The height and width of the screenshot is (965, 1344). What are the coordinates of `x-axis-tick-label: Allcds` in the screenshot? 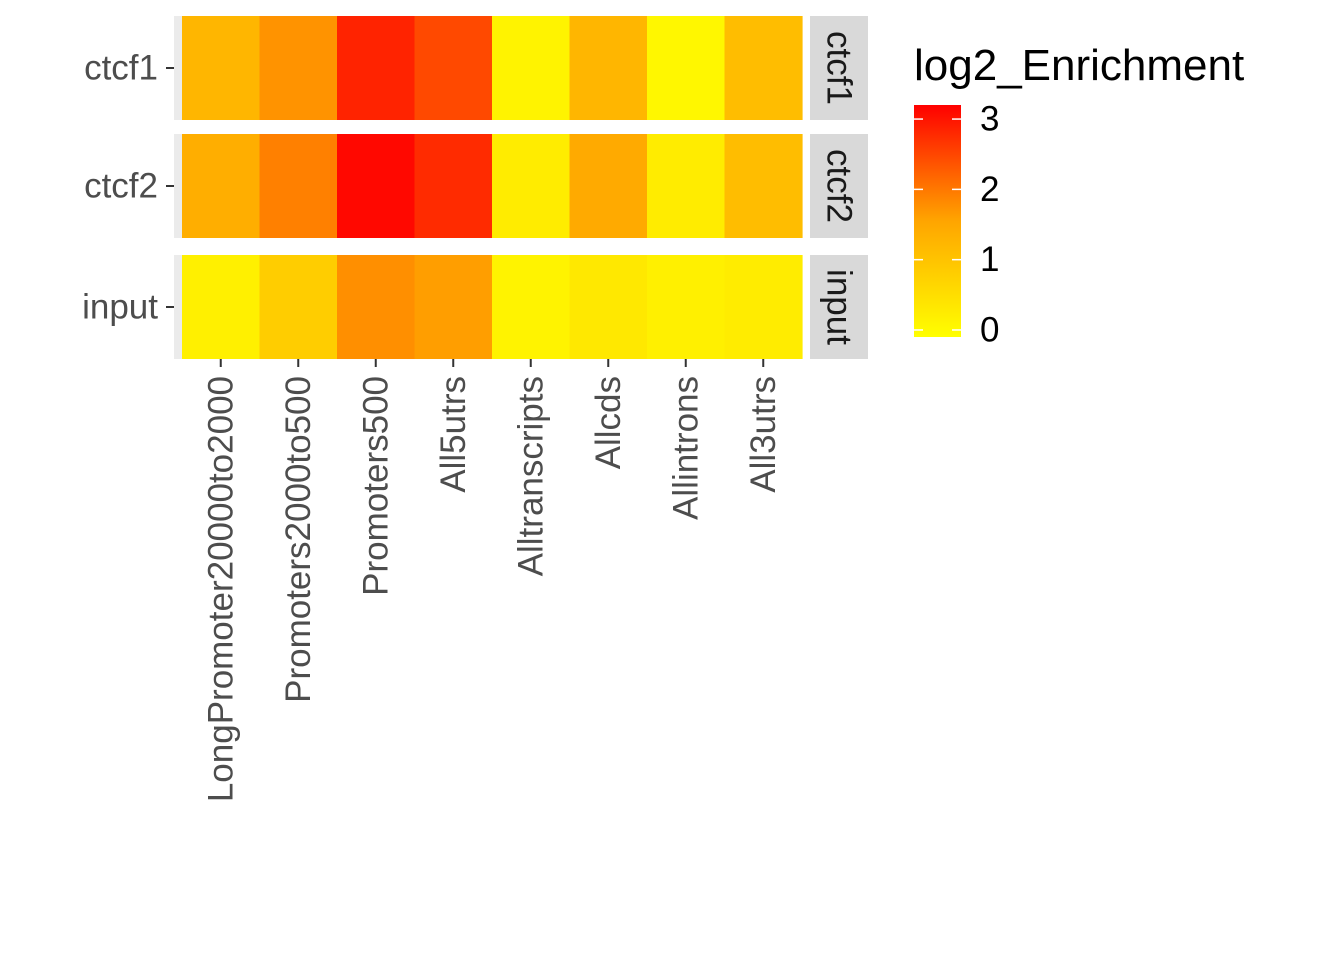 It's located at (608, 422).